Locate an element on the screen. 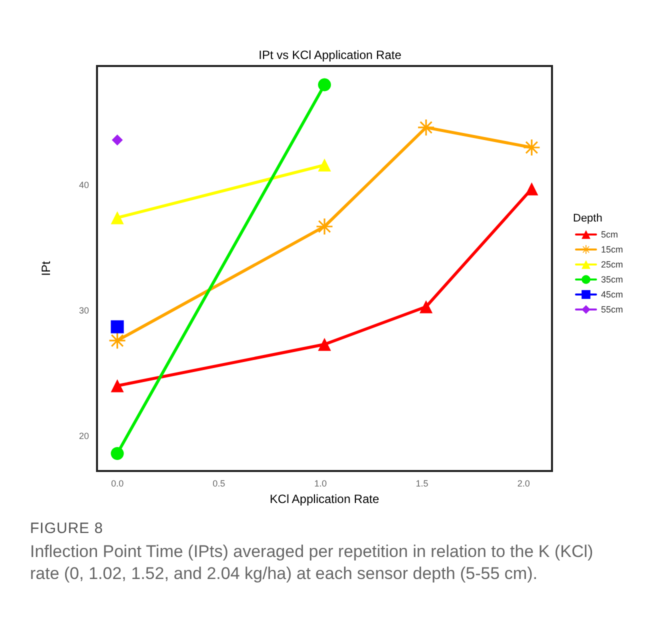 The width and height of the screenshot is (648, 636). y-axis-title: IPt is located at coordinates (46, 268).